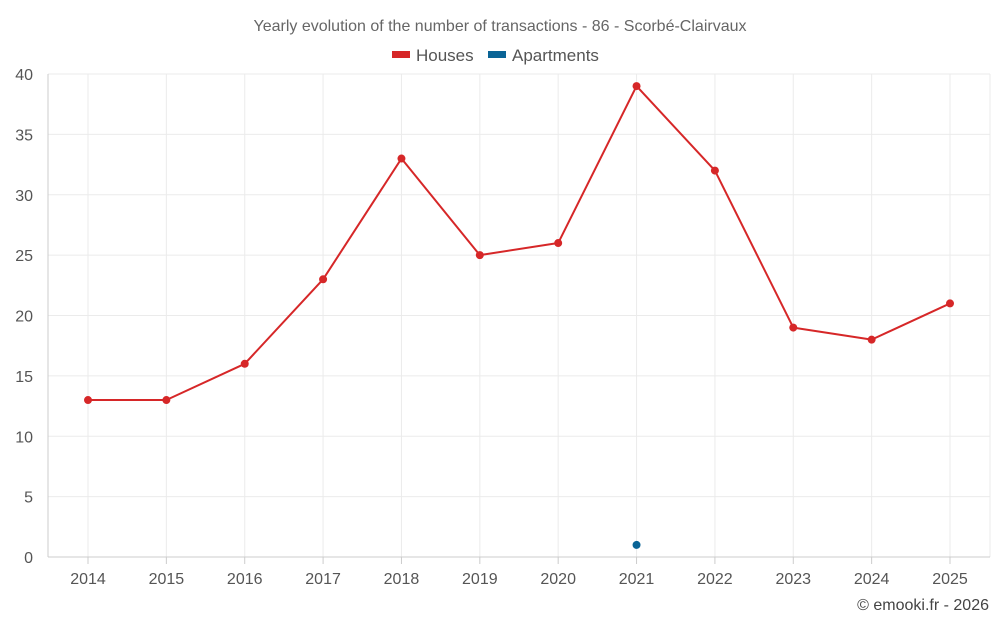 The image size is (1000, 625). Describe the element at coordinates (323, 279) in the screenshot. I see `data-point-houses-2017` at that location.